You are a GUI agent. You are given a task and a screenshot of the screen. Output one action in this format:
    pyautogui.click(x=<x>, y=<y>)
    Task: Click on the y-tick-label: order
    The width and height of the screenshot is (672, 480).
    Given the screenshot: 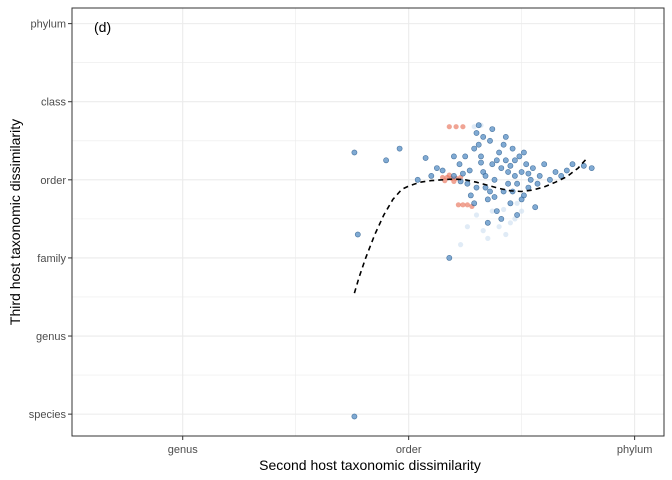 What is the action you would take?
    pyautogui.click(x=53, y=181)
    